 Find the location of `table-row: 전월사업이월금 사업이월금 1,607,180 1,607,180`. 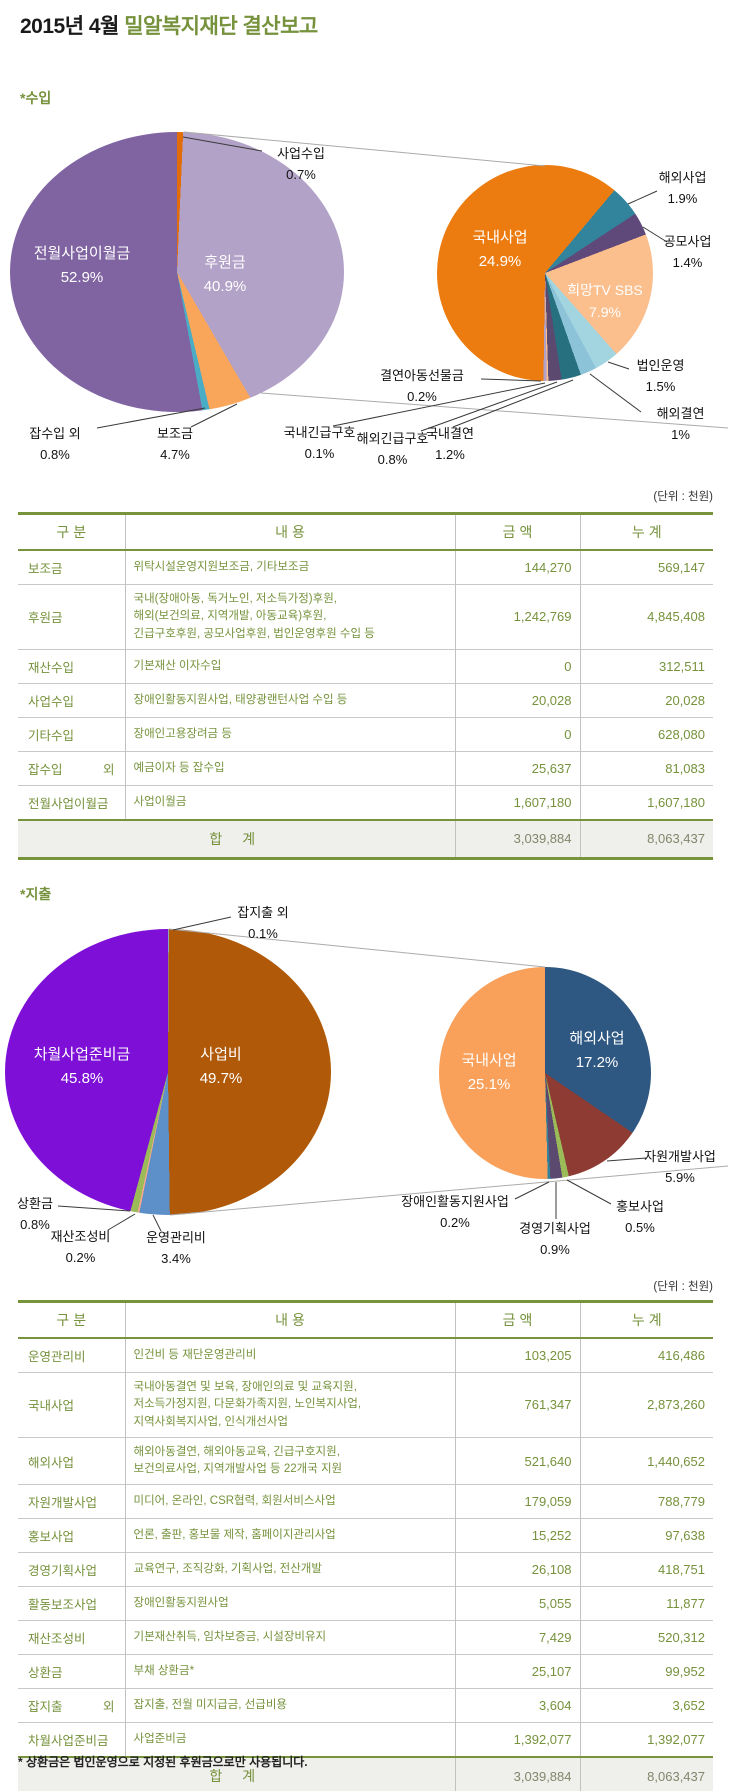

table-row: 전월사업이월금 사업이월금 1,607,180 1,607,180 is located at coordinates (365, 802).